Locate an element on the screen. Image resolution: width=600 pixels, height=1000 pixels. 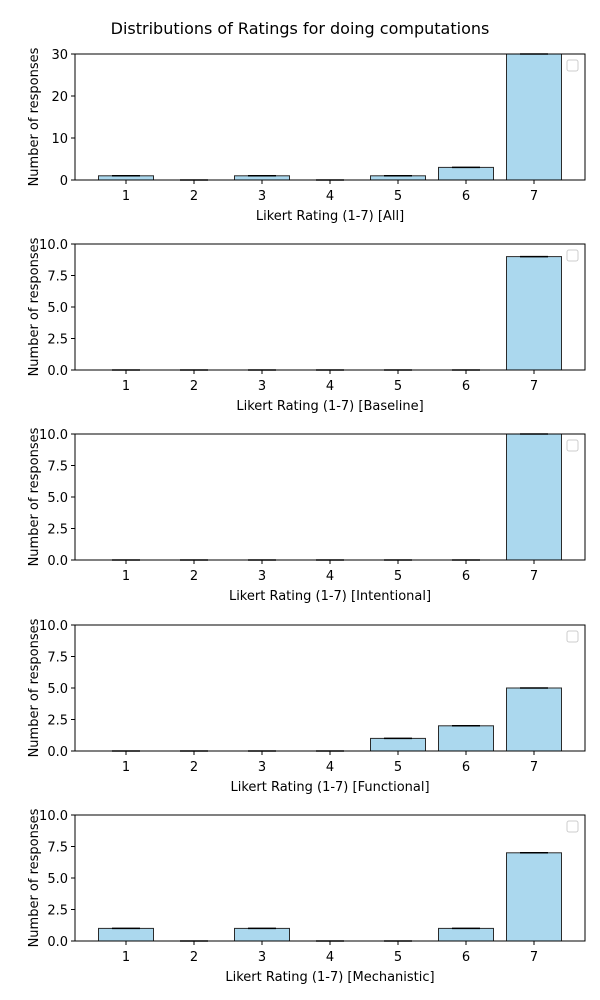
y-tick-label: 0 is located at coordinates (64, 181).